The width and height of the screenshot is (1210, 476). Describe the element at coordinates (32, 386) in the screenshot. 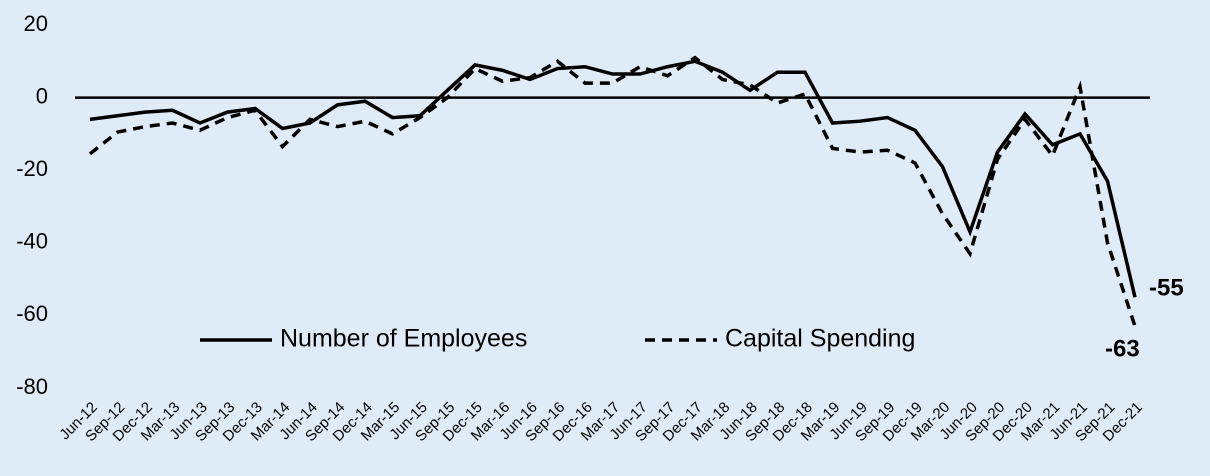

I see `y-tick-label: -80` at that location.